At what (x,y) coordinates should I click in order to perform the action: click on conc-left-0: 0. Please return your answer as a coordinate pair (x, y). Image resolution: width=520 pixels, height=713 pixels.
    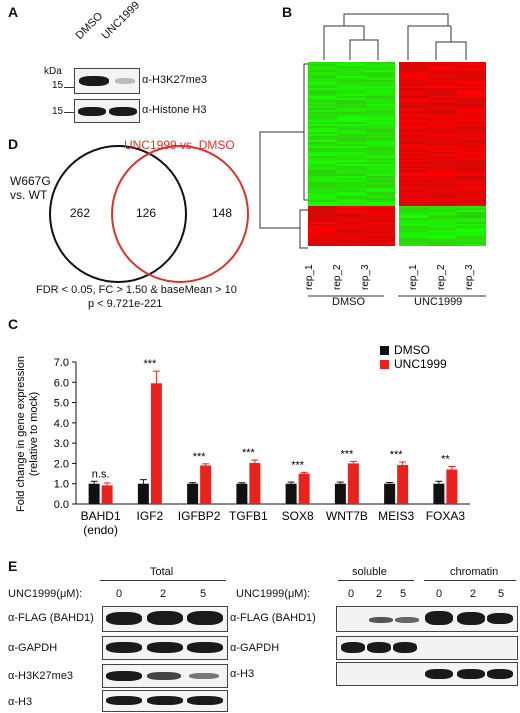
    Looking at the image, I should click on (119, 594).